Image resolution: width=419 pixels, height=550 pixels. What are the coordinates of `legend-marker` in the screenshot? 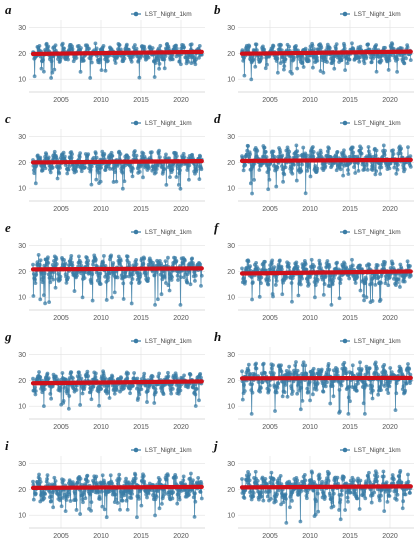 It's located at (136, 341).